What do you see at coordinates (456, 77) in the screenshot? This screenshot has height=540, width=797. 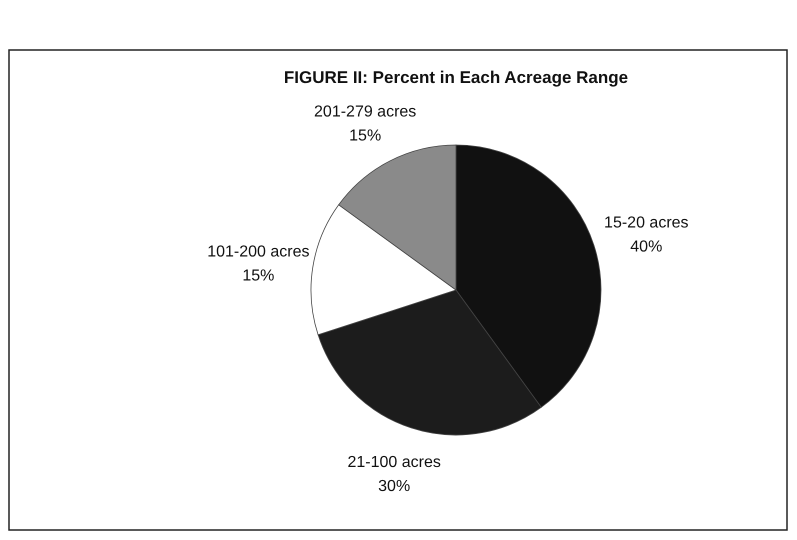 I see `chart-title: FIGURE II: Percent in Each Acreage Range` at bounding box center [456, 77].